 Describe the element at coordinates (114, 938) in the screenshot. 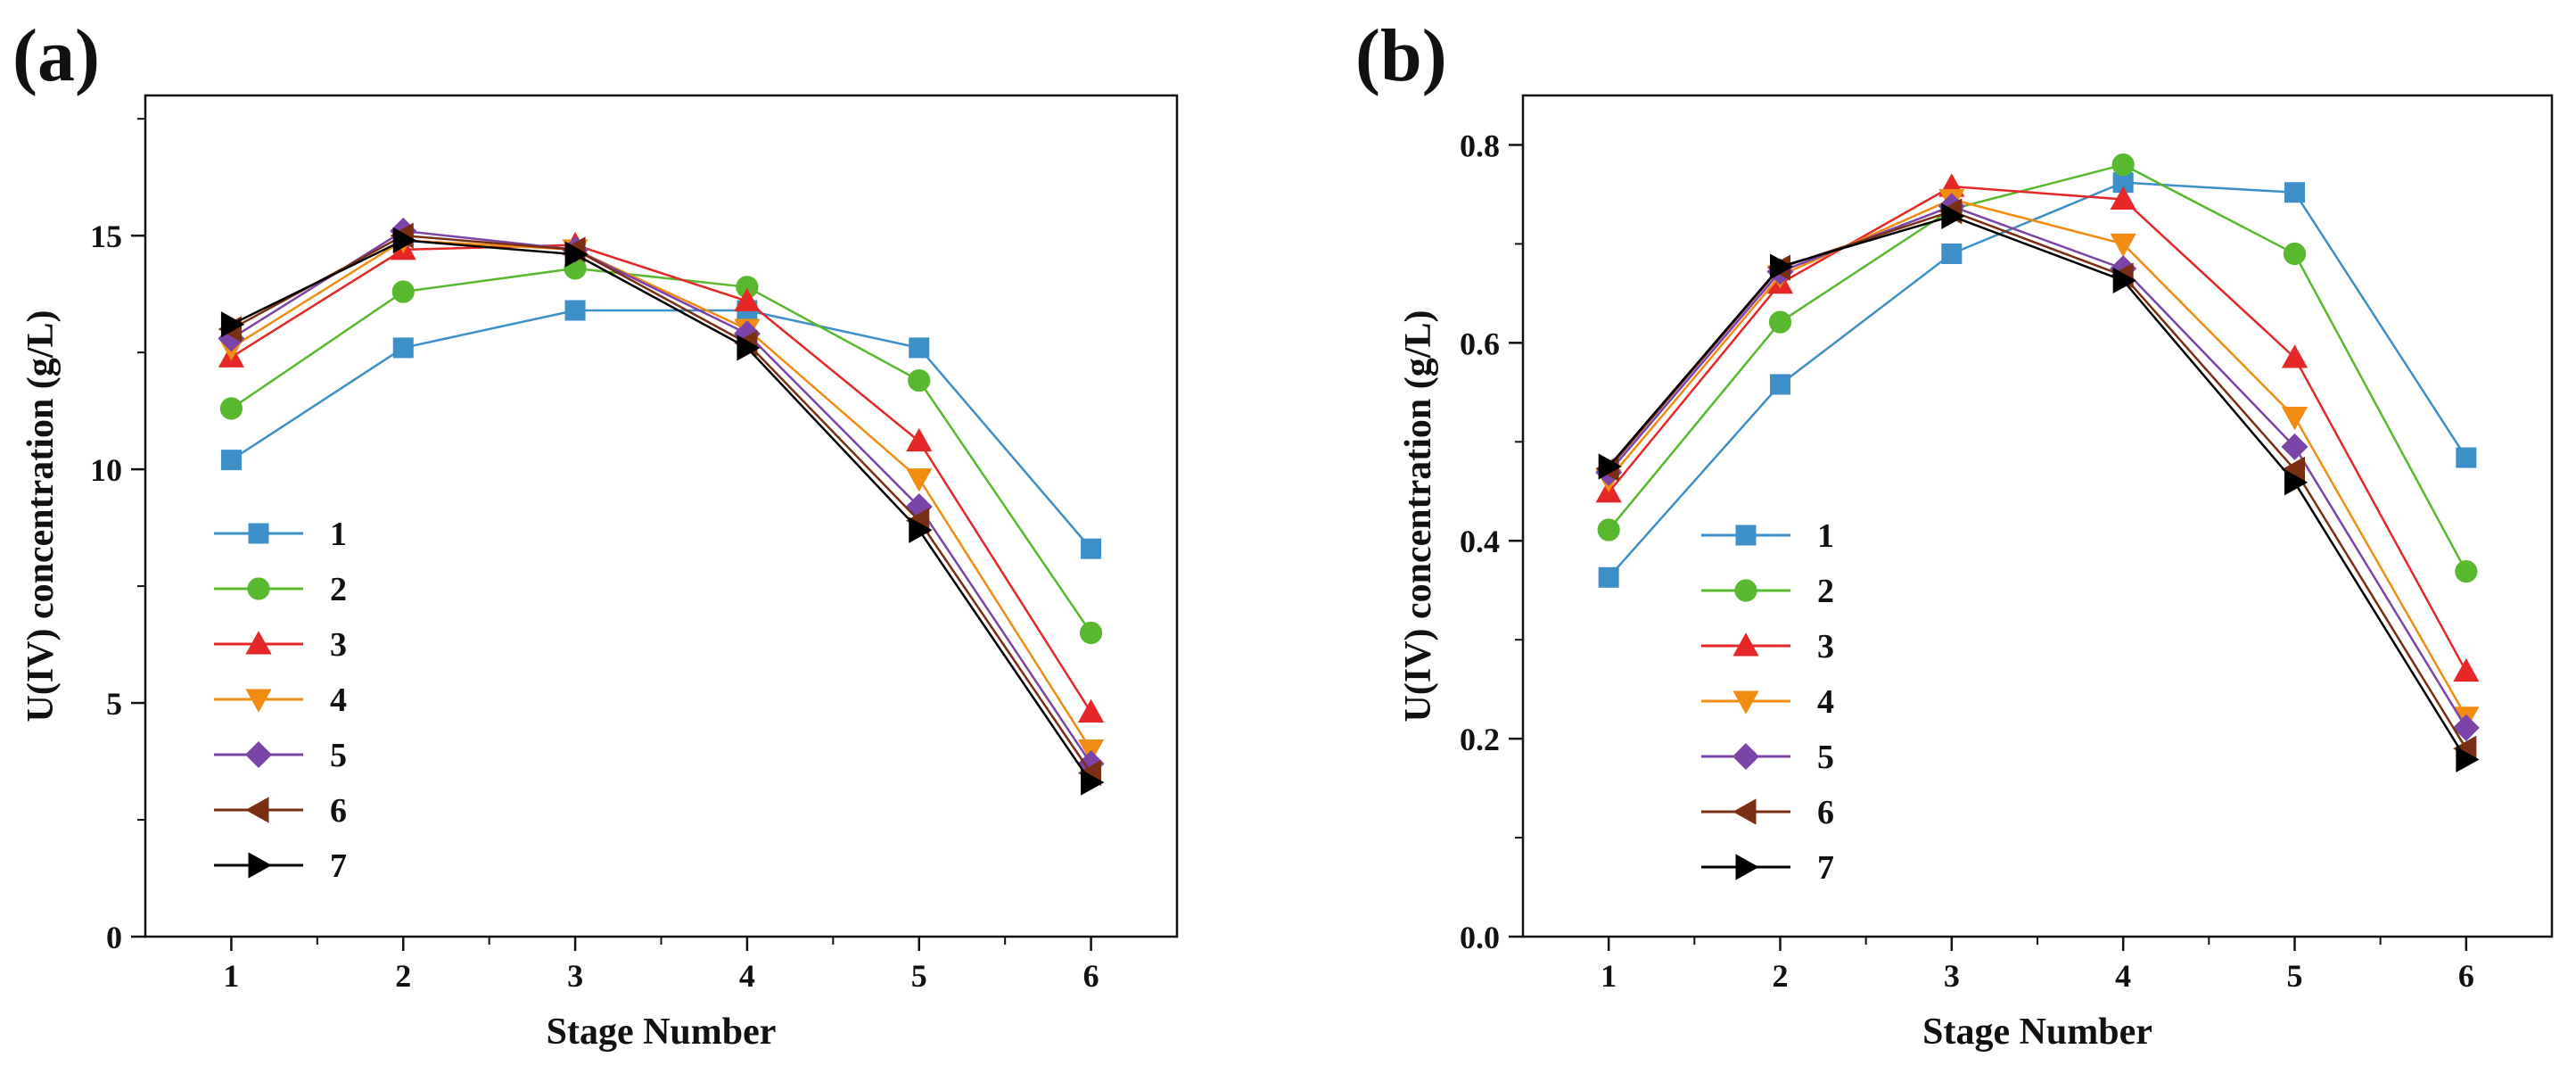

I see `y-tick-label: 0` at that location.